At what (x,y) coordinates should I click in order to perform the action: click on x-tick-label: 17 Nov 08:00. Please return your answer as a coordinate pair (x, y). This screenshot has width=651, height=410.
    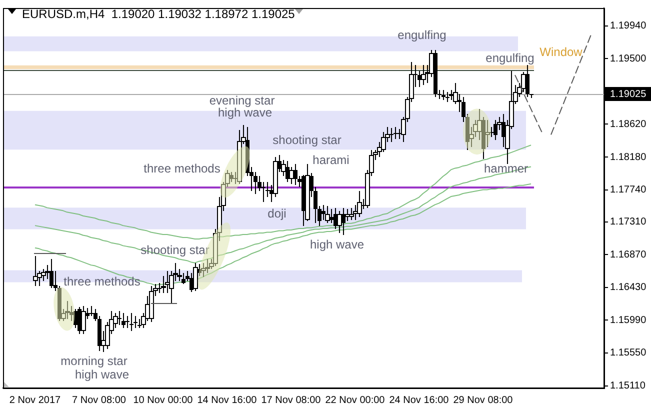
    Looking at the image, I should click on (291, 400).